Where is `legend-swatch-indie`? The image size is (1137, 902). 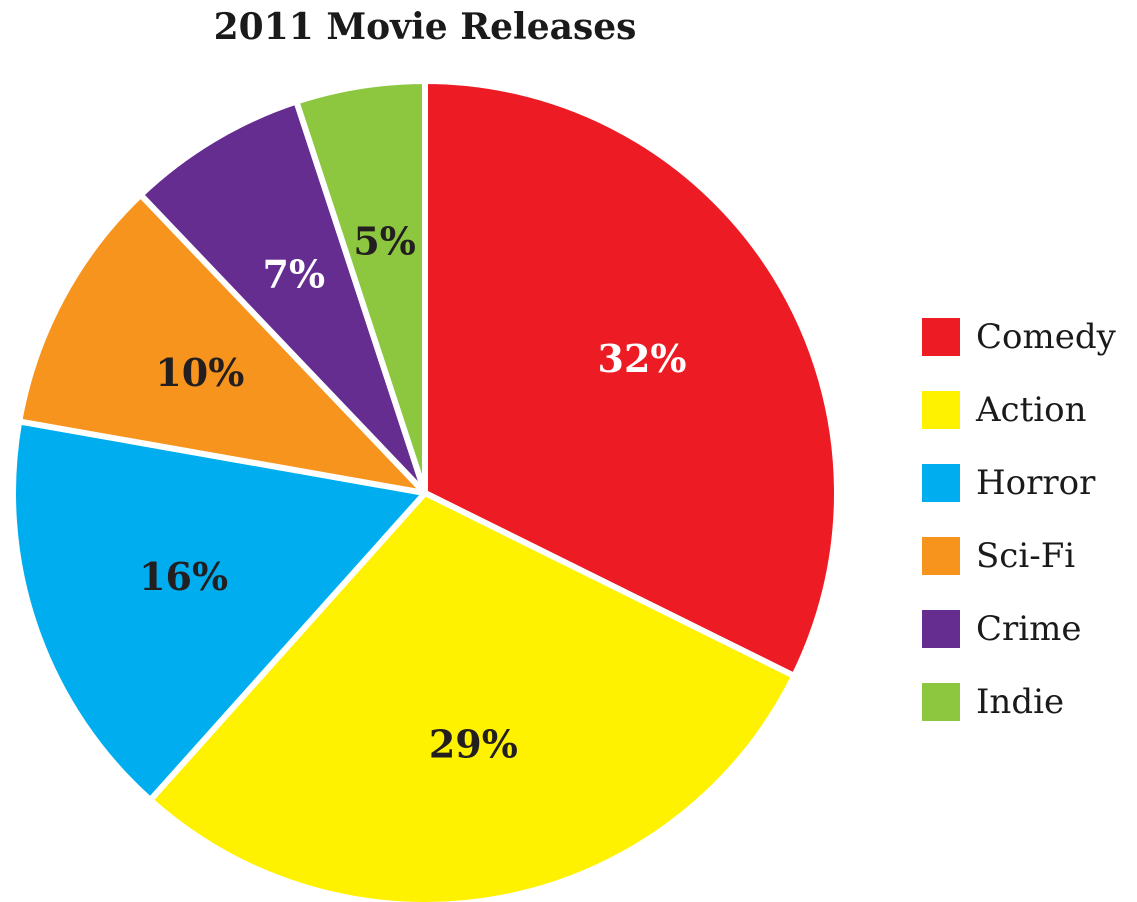
legend-swatch-indie is located at coordinates (941, 702).